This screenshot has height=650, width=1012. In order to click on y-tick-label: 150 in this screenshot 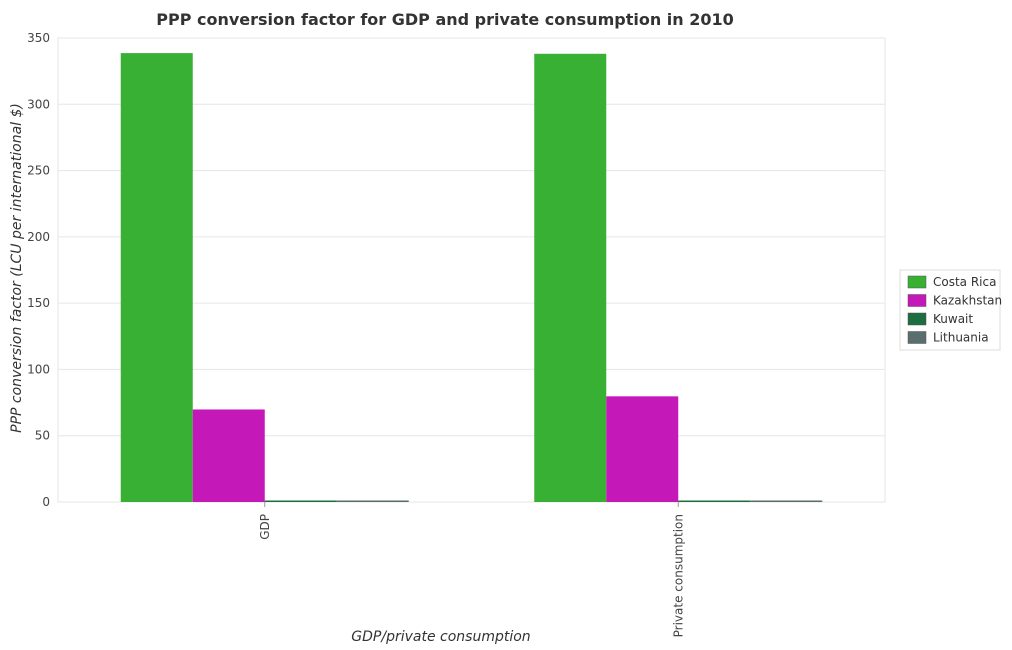, I will do `click(38, 303)`.